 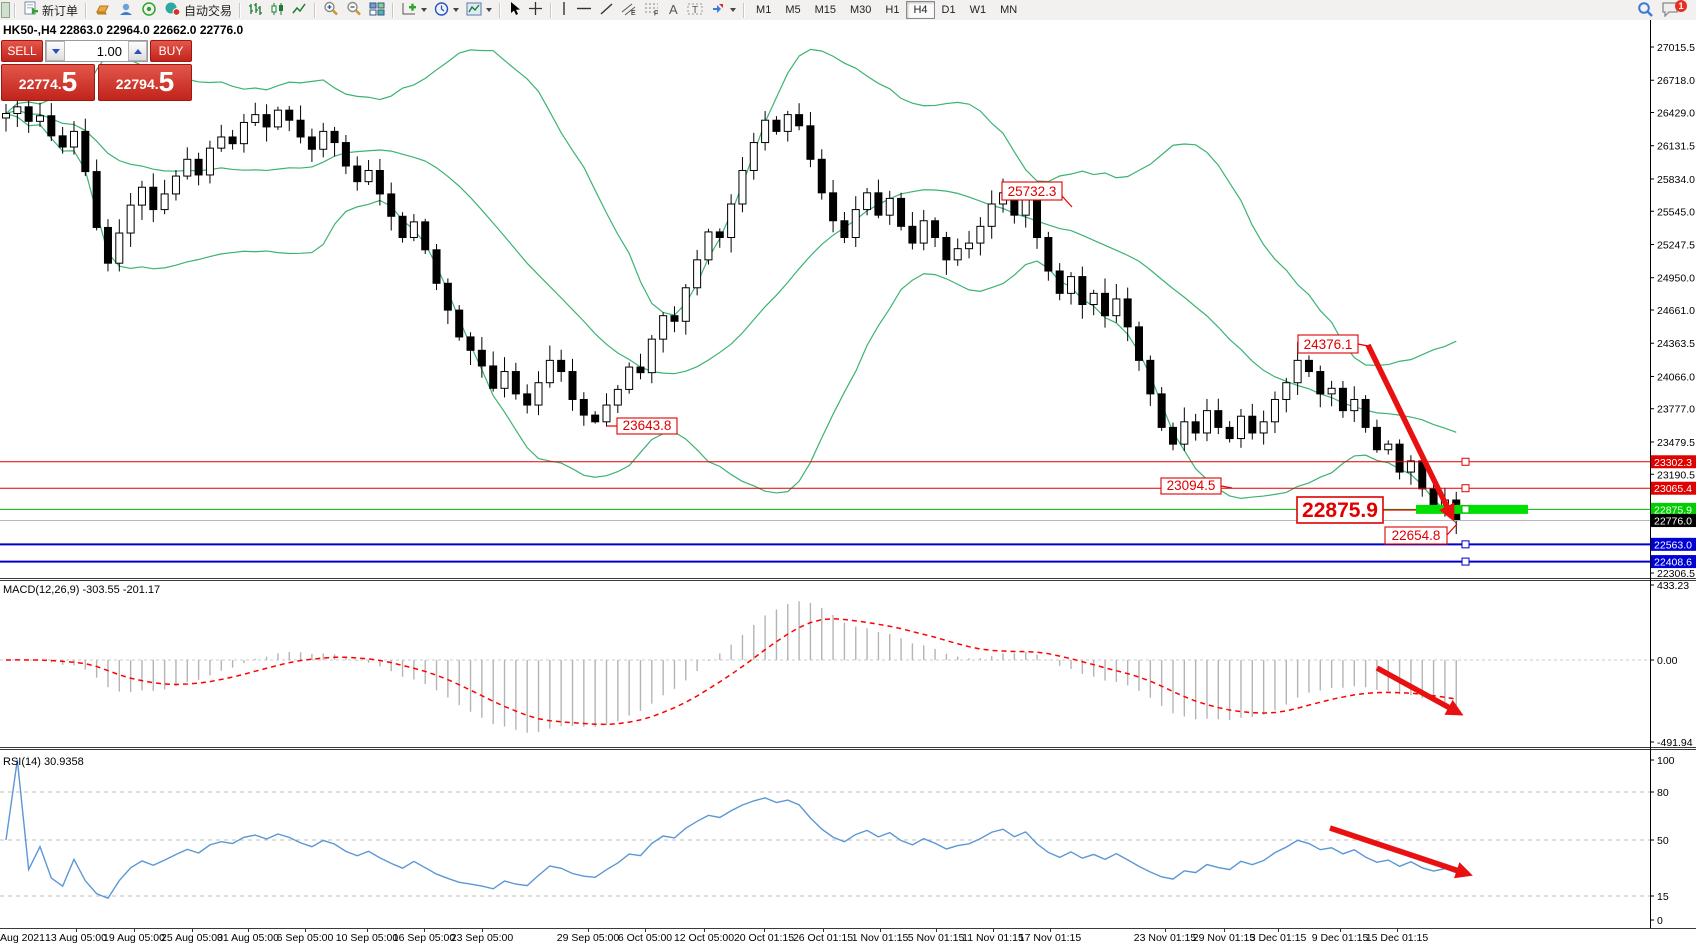 What do you see at coordinates (652, 10) in the screenshot?
I see `fibonacci-tool-button: F` at bounding box center [652, 10].